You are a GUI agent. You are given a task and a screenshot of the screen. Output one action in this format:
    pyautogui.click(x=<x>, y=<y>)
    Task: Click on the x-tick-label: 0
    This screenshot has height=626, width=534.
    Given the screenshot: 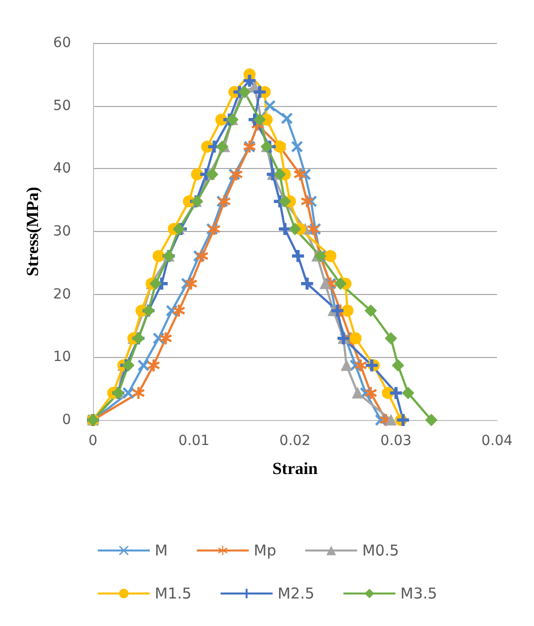 What is the action you would take?
    pyautogui.click(x=93, y=441)
    